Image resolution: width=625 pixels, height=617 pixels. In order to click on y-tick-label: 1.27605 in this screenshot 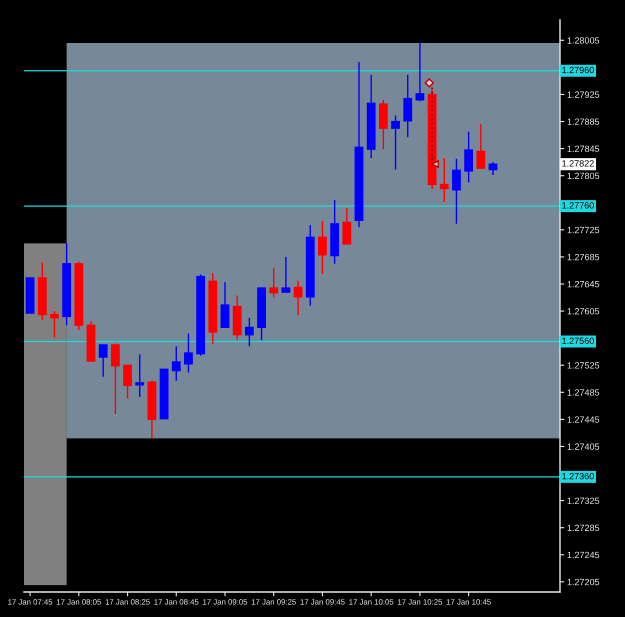, I will do `click(584, 311)`.